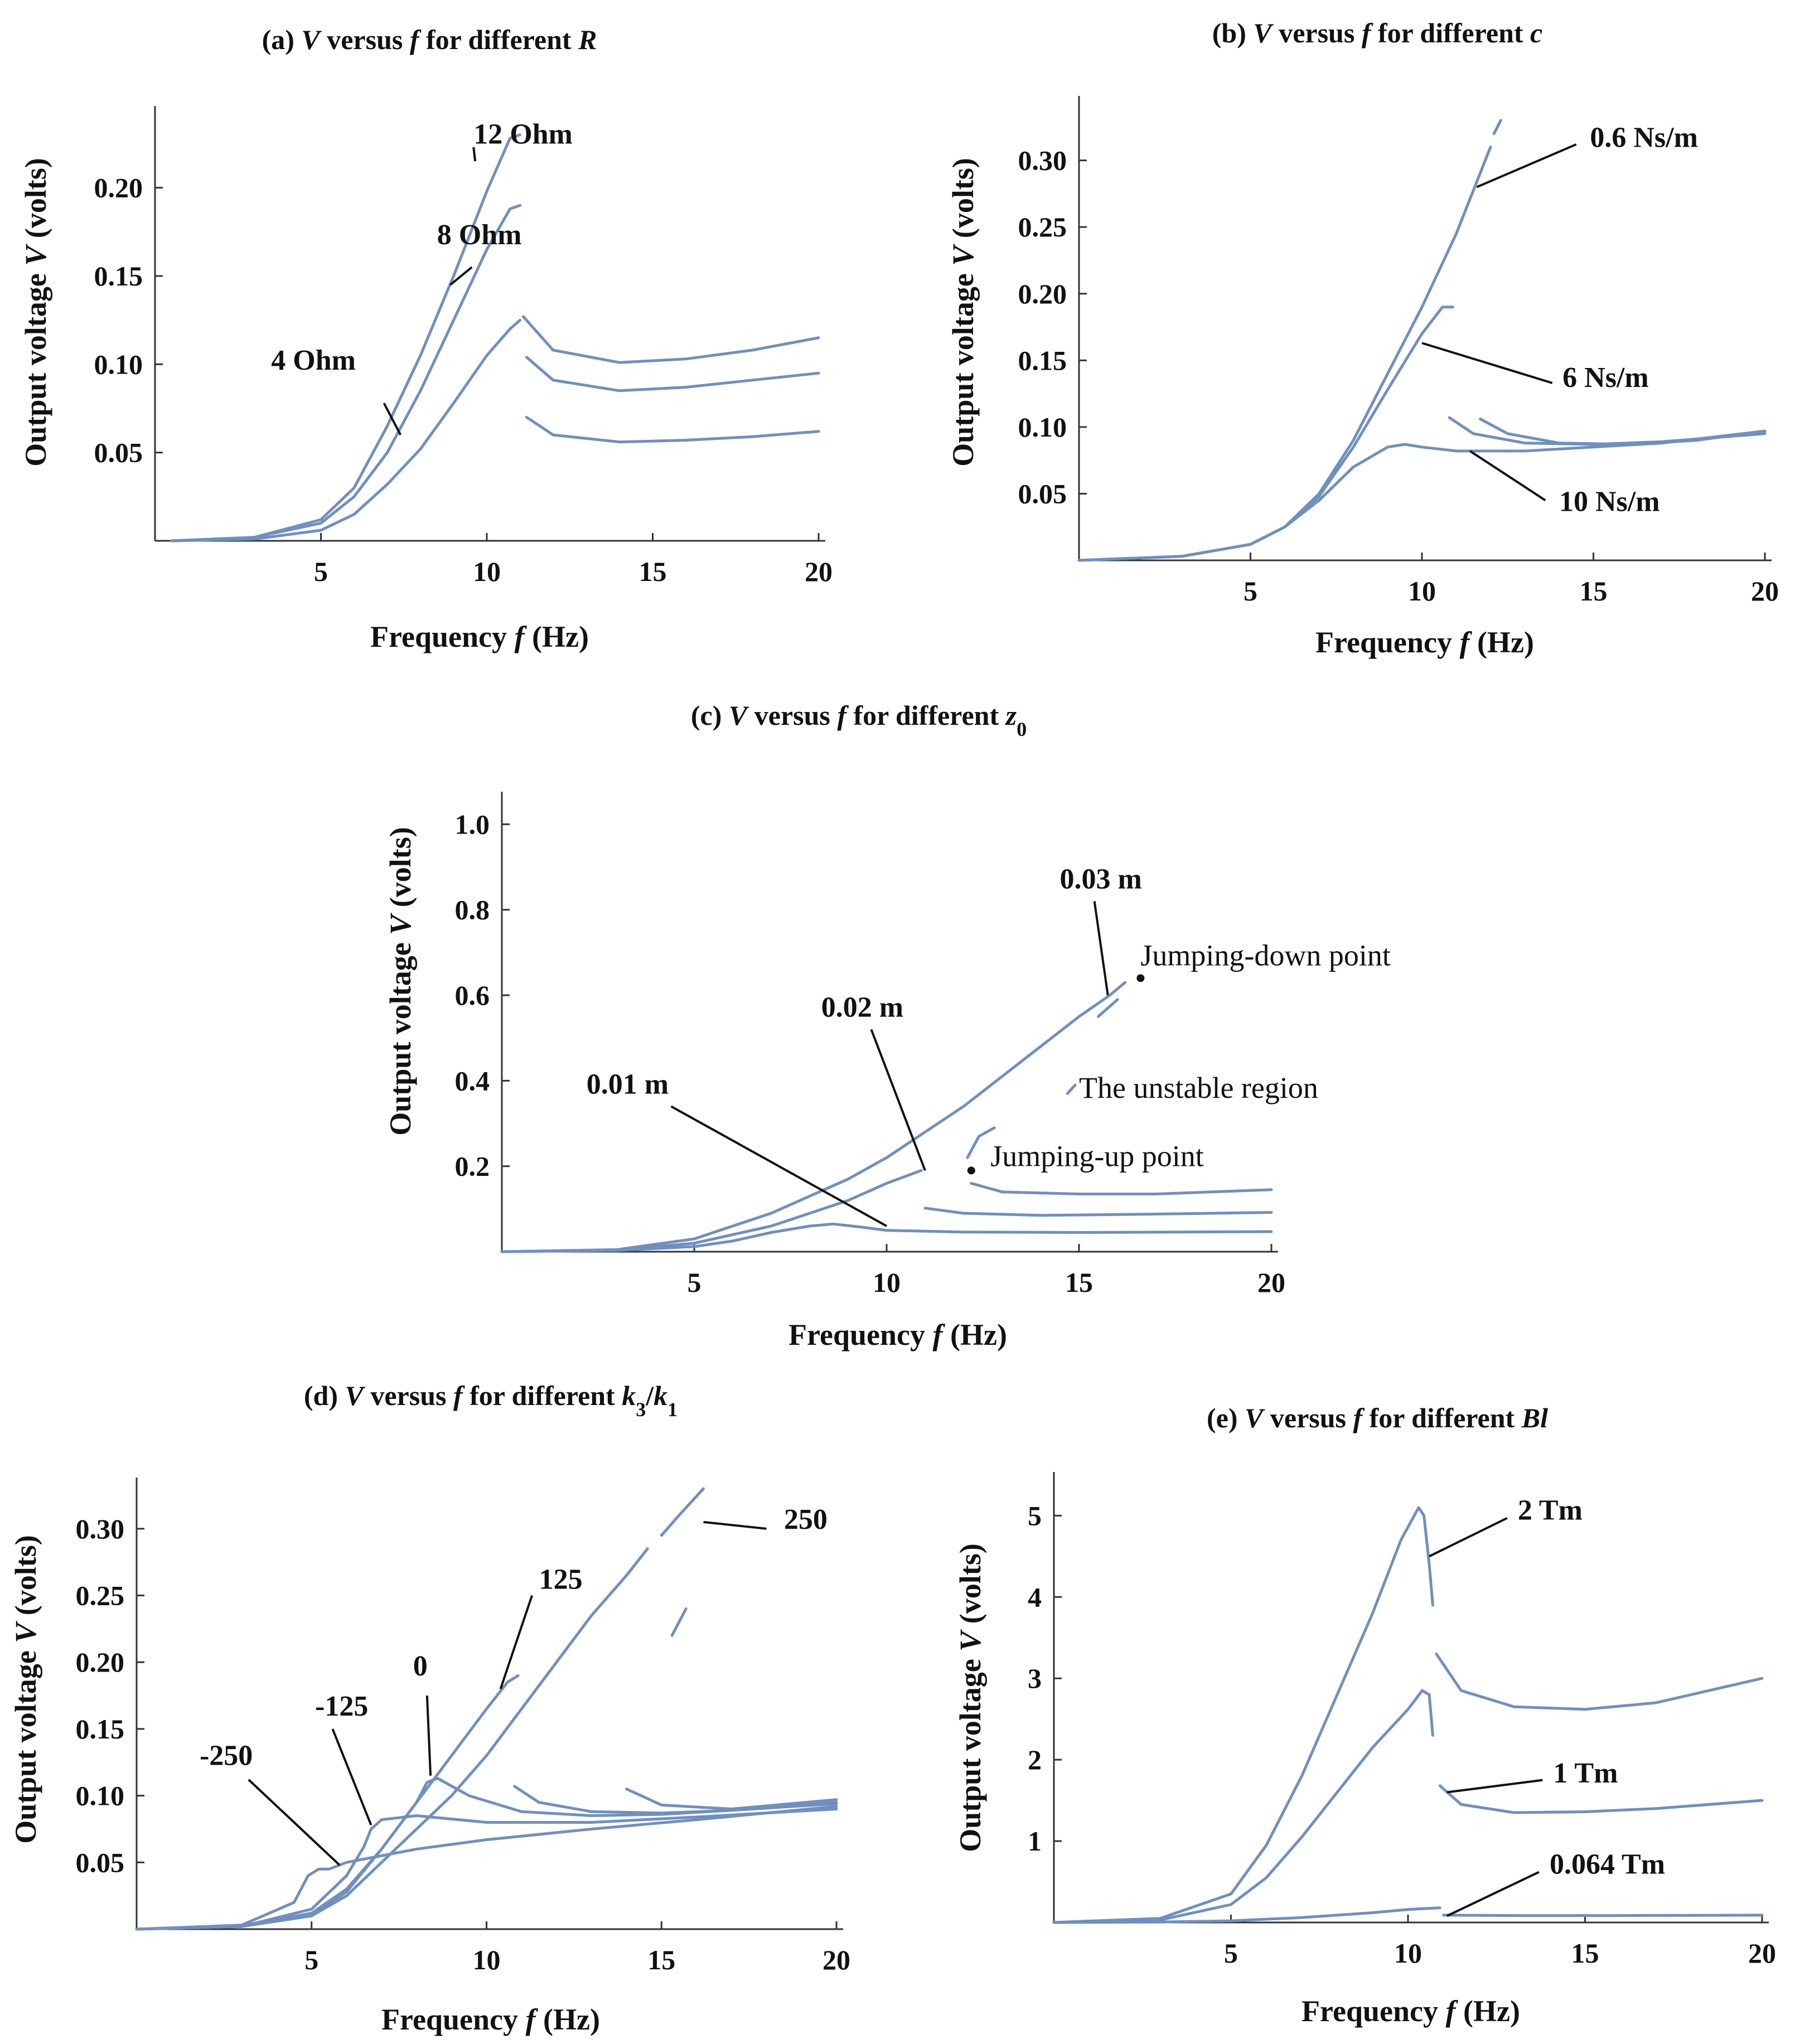 The image size is (1795, 2044). I want to click on y-axis-label-e: Output voltage V (volts), so click(971, 1698).